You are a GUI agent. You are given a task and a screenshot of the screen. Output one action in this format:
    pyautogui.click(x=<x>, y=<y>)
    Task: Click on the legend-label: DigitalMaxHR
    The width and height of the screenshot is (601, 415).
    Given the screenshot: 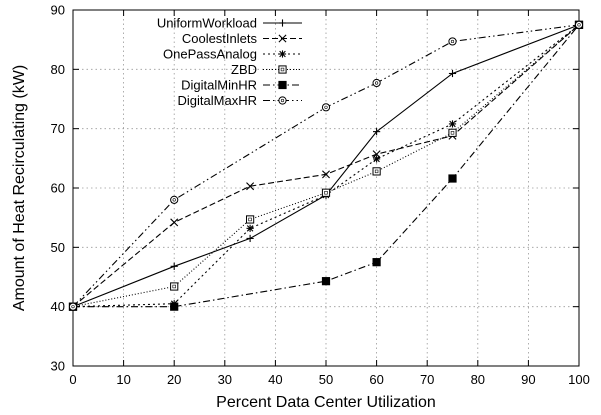 What is the action you would take?
    pyautogui.click(x=217, y=100)
    